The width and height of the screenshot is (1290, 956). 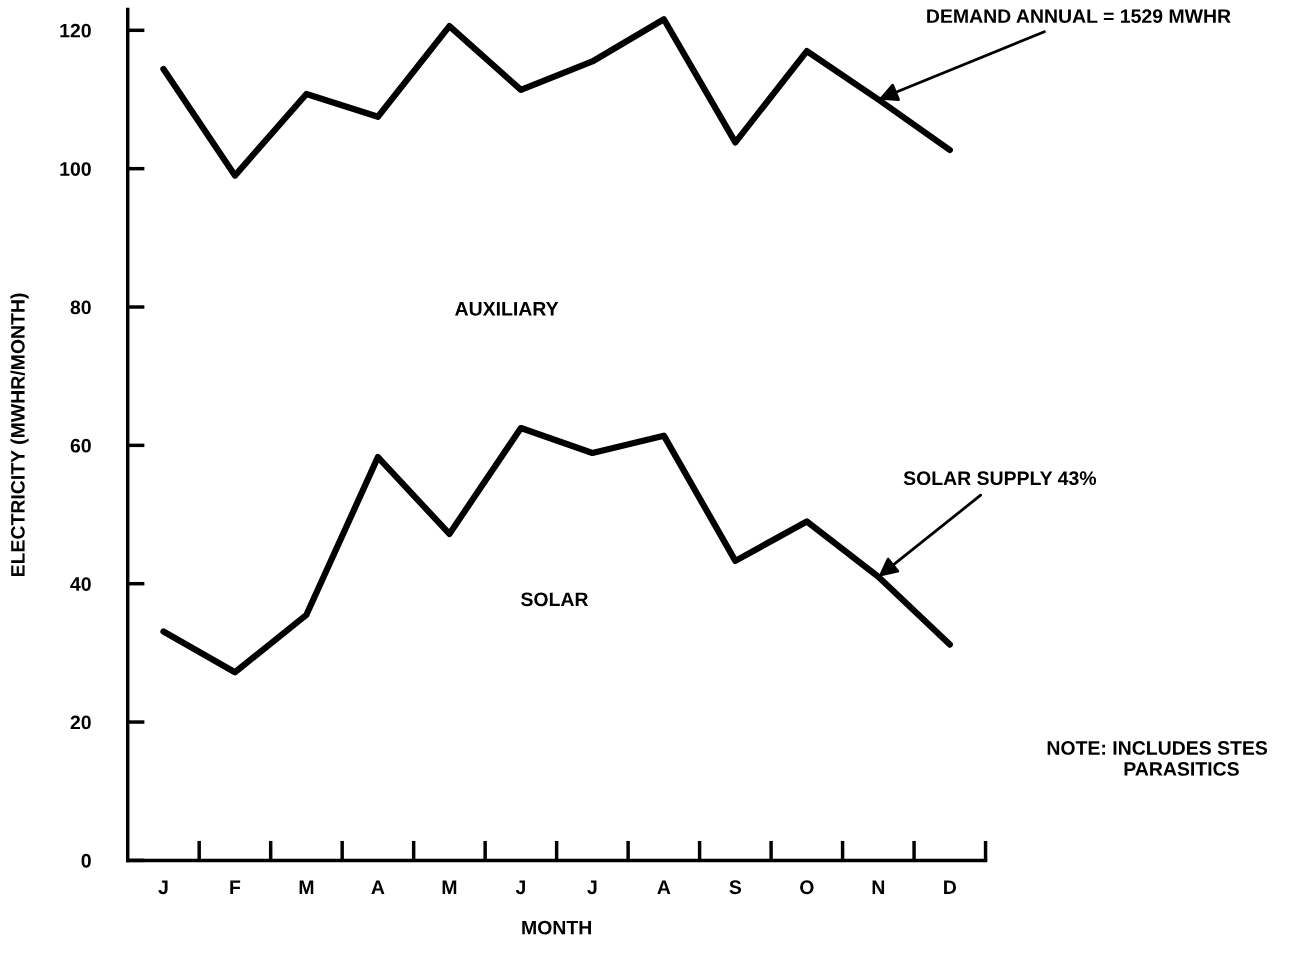 I want to click on y-tick-label: 0, so click(x=86, y=860).